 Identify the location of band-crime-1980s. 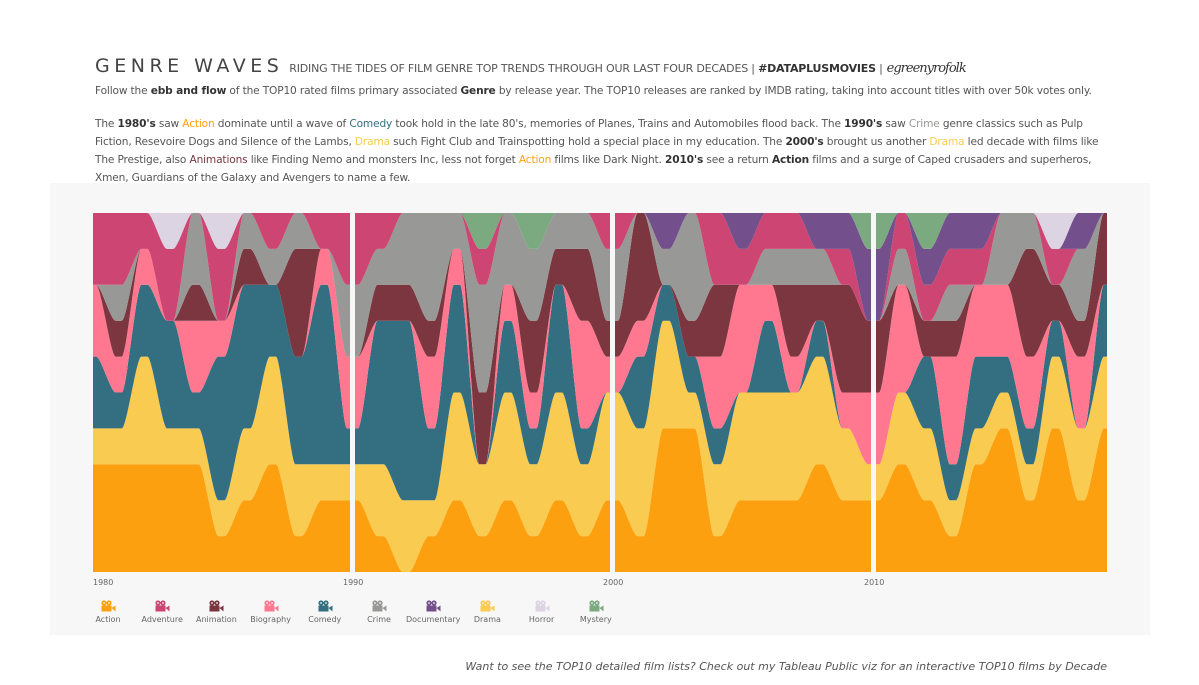
(221, 285).